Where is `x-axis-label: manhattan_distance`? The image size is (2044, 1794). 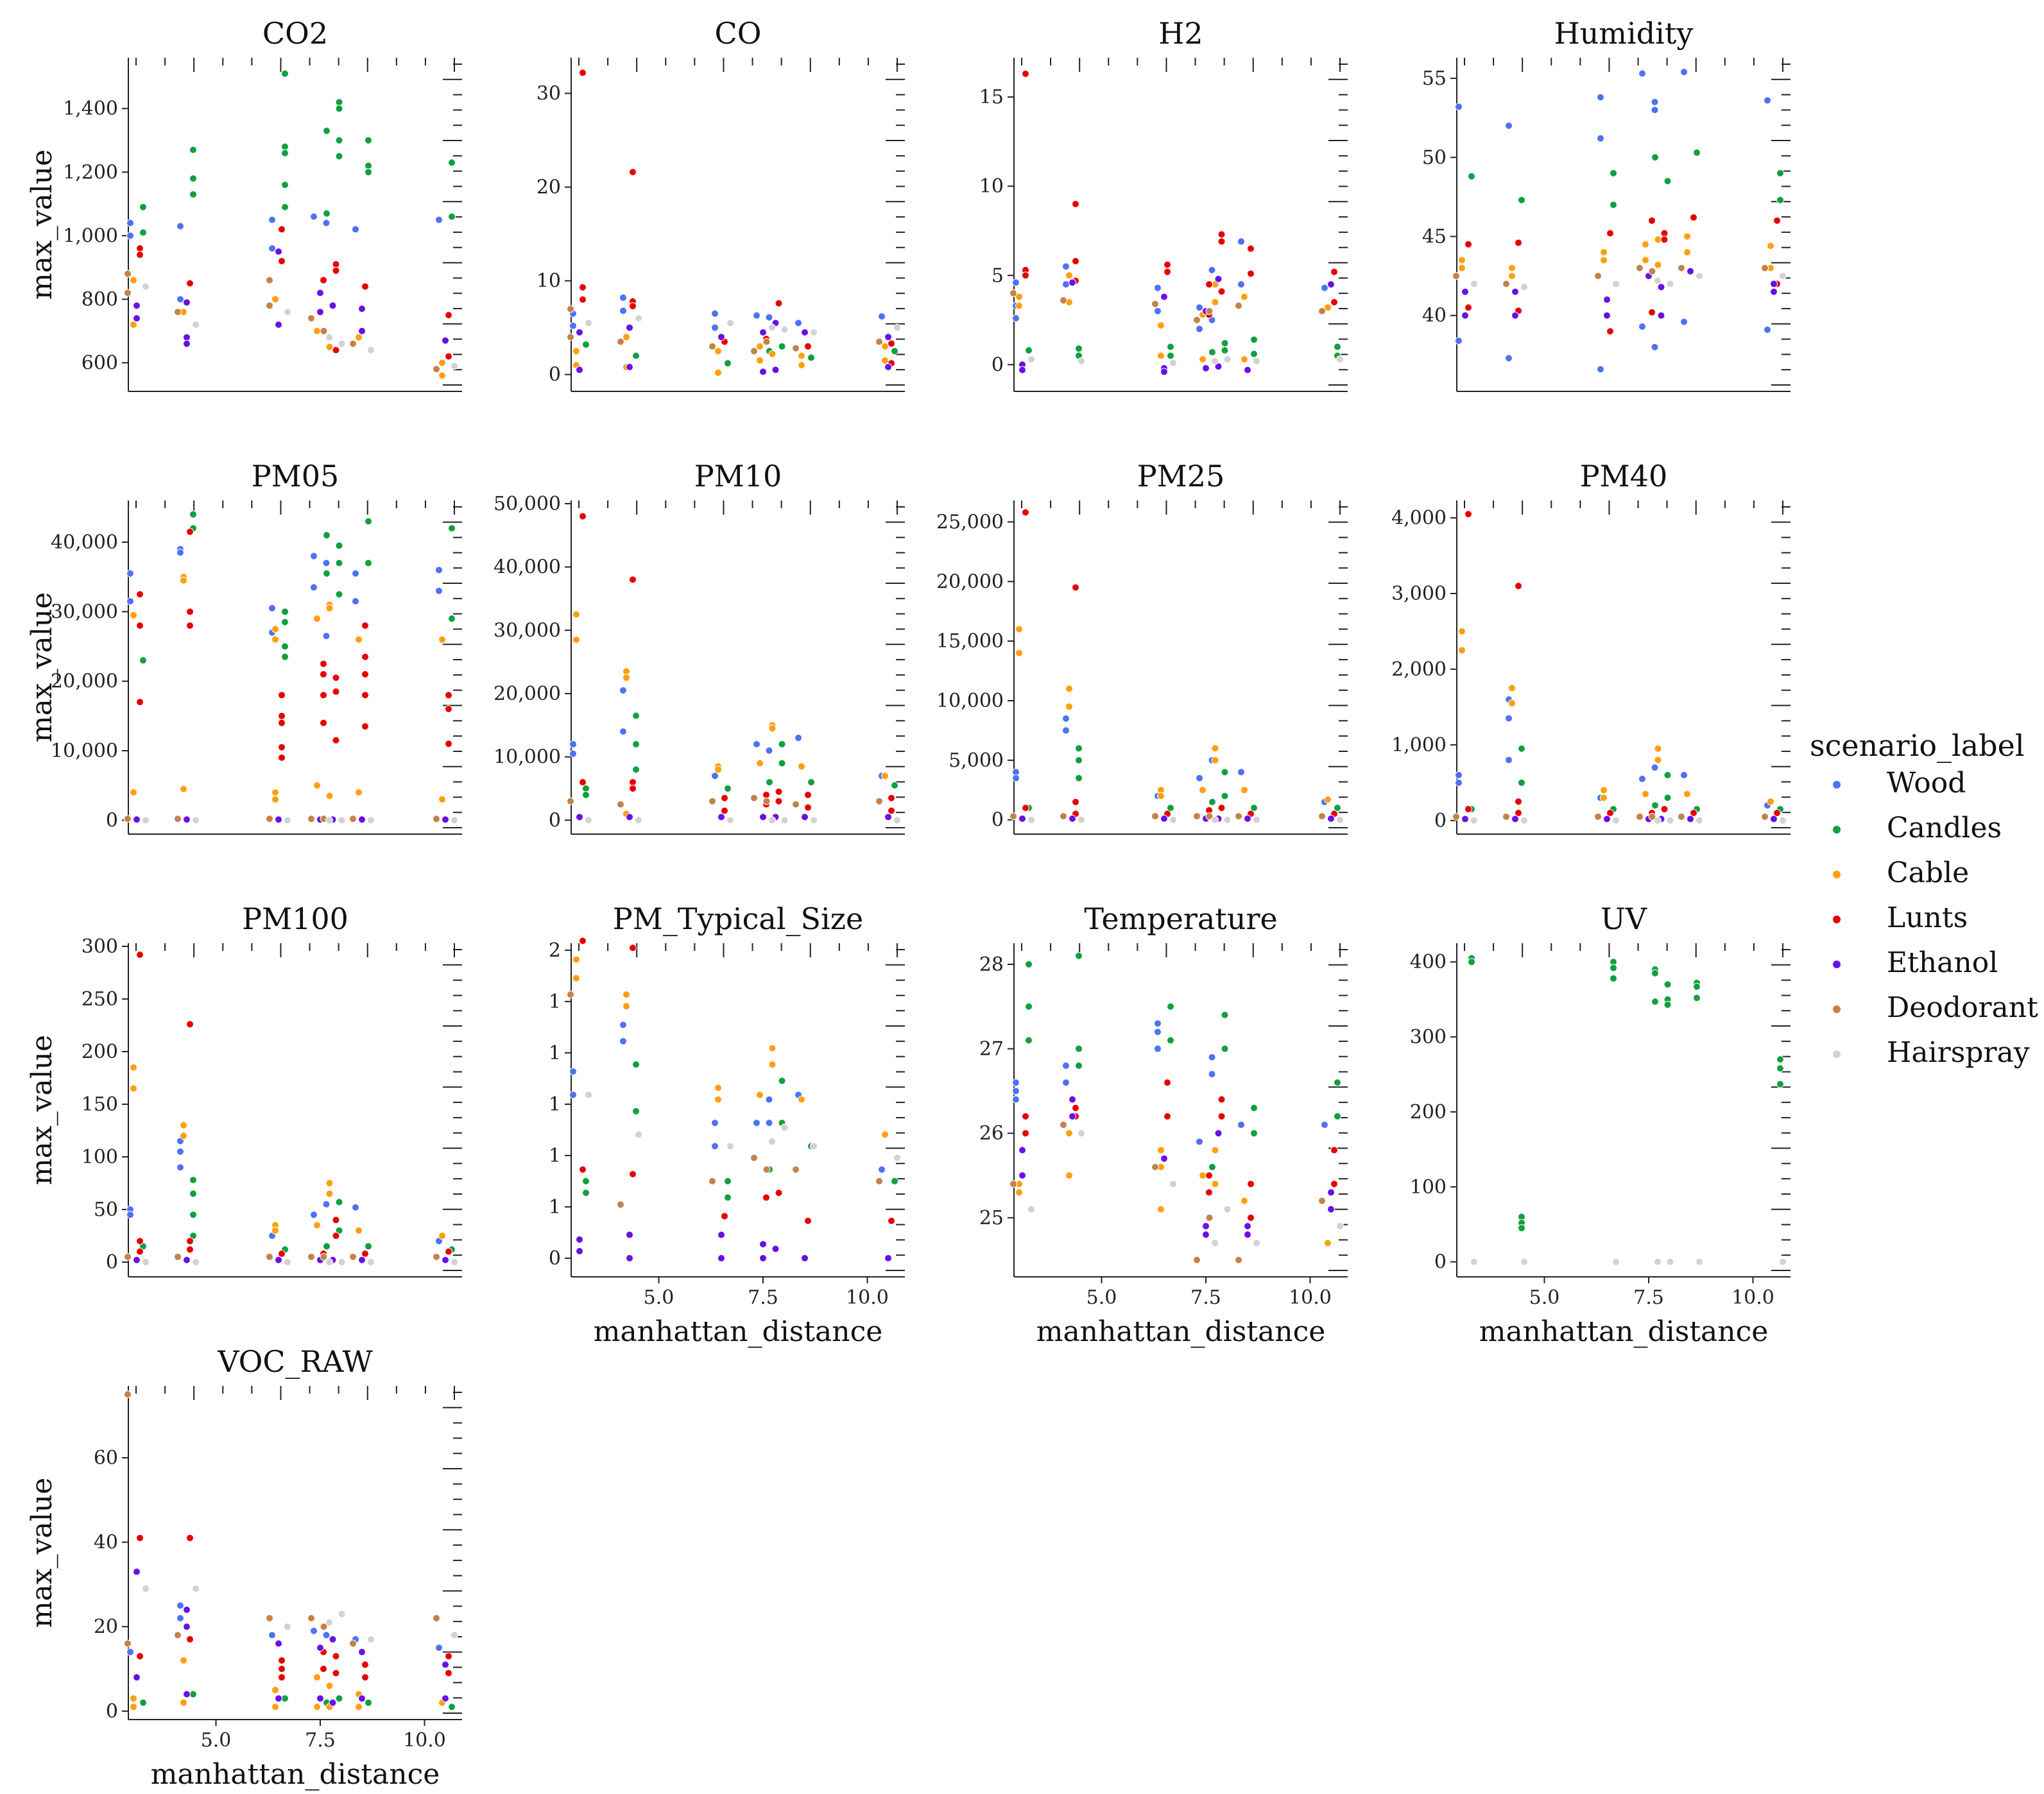
x-axis-label: manhattan_distance is located at coordinates (738, 1332).